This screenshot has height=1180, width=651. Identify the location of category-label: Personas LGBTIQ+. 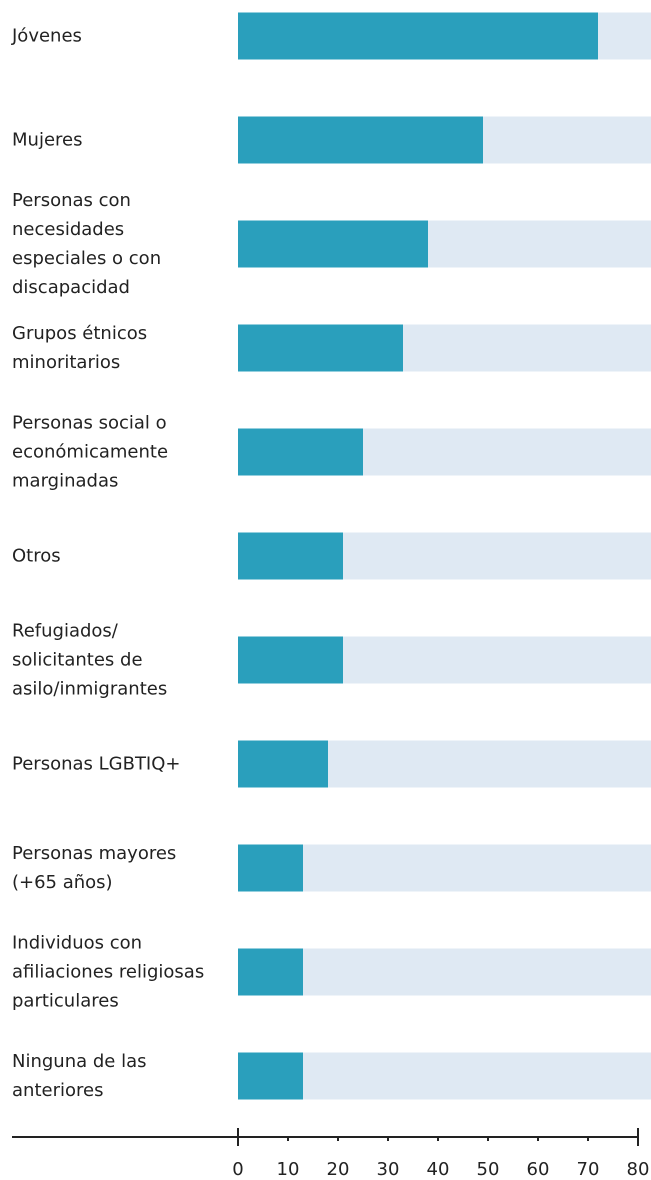
(96, 764).